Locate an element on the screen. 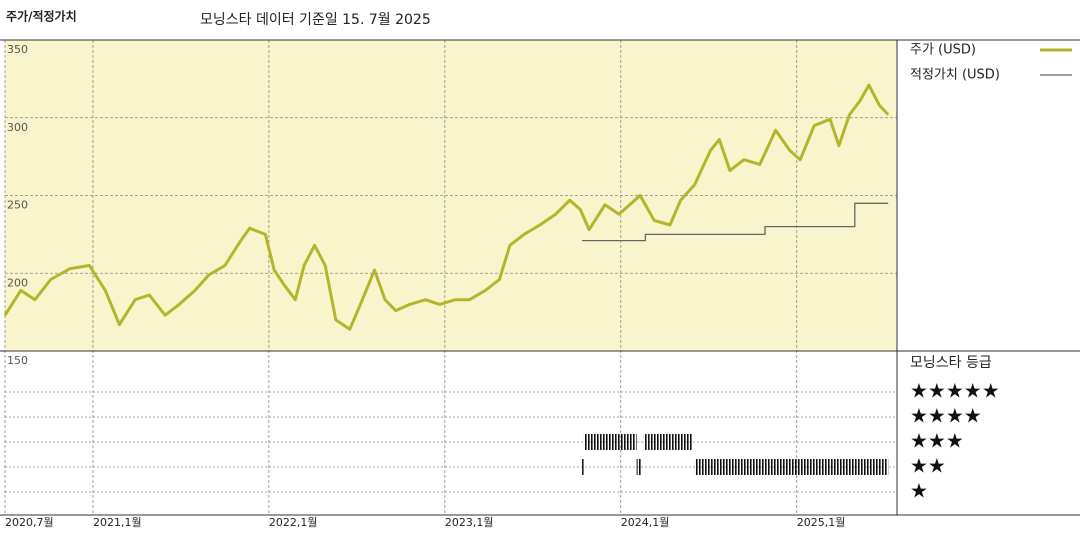 The image size is (1080, 540). rating-label: ★ is located at coordinates (919, 491).